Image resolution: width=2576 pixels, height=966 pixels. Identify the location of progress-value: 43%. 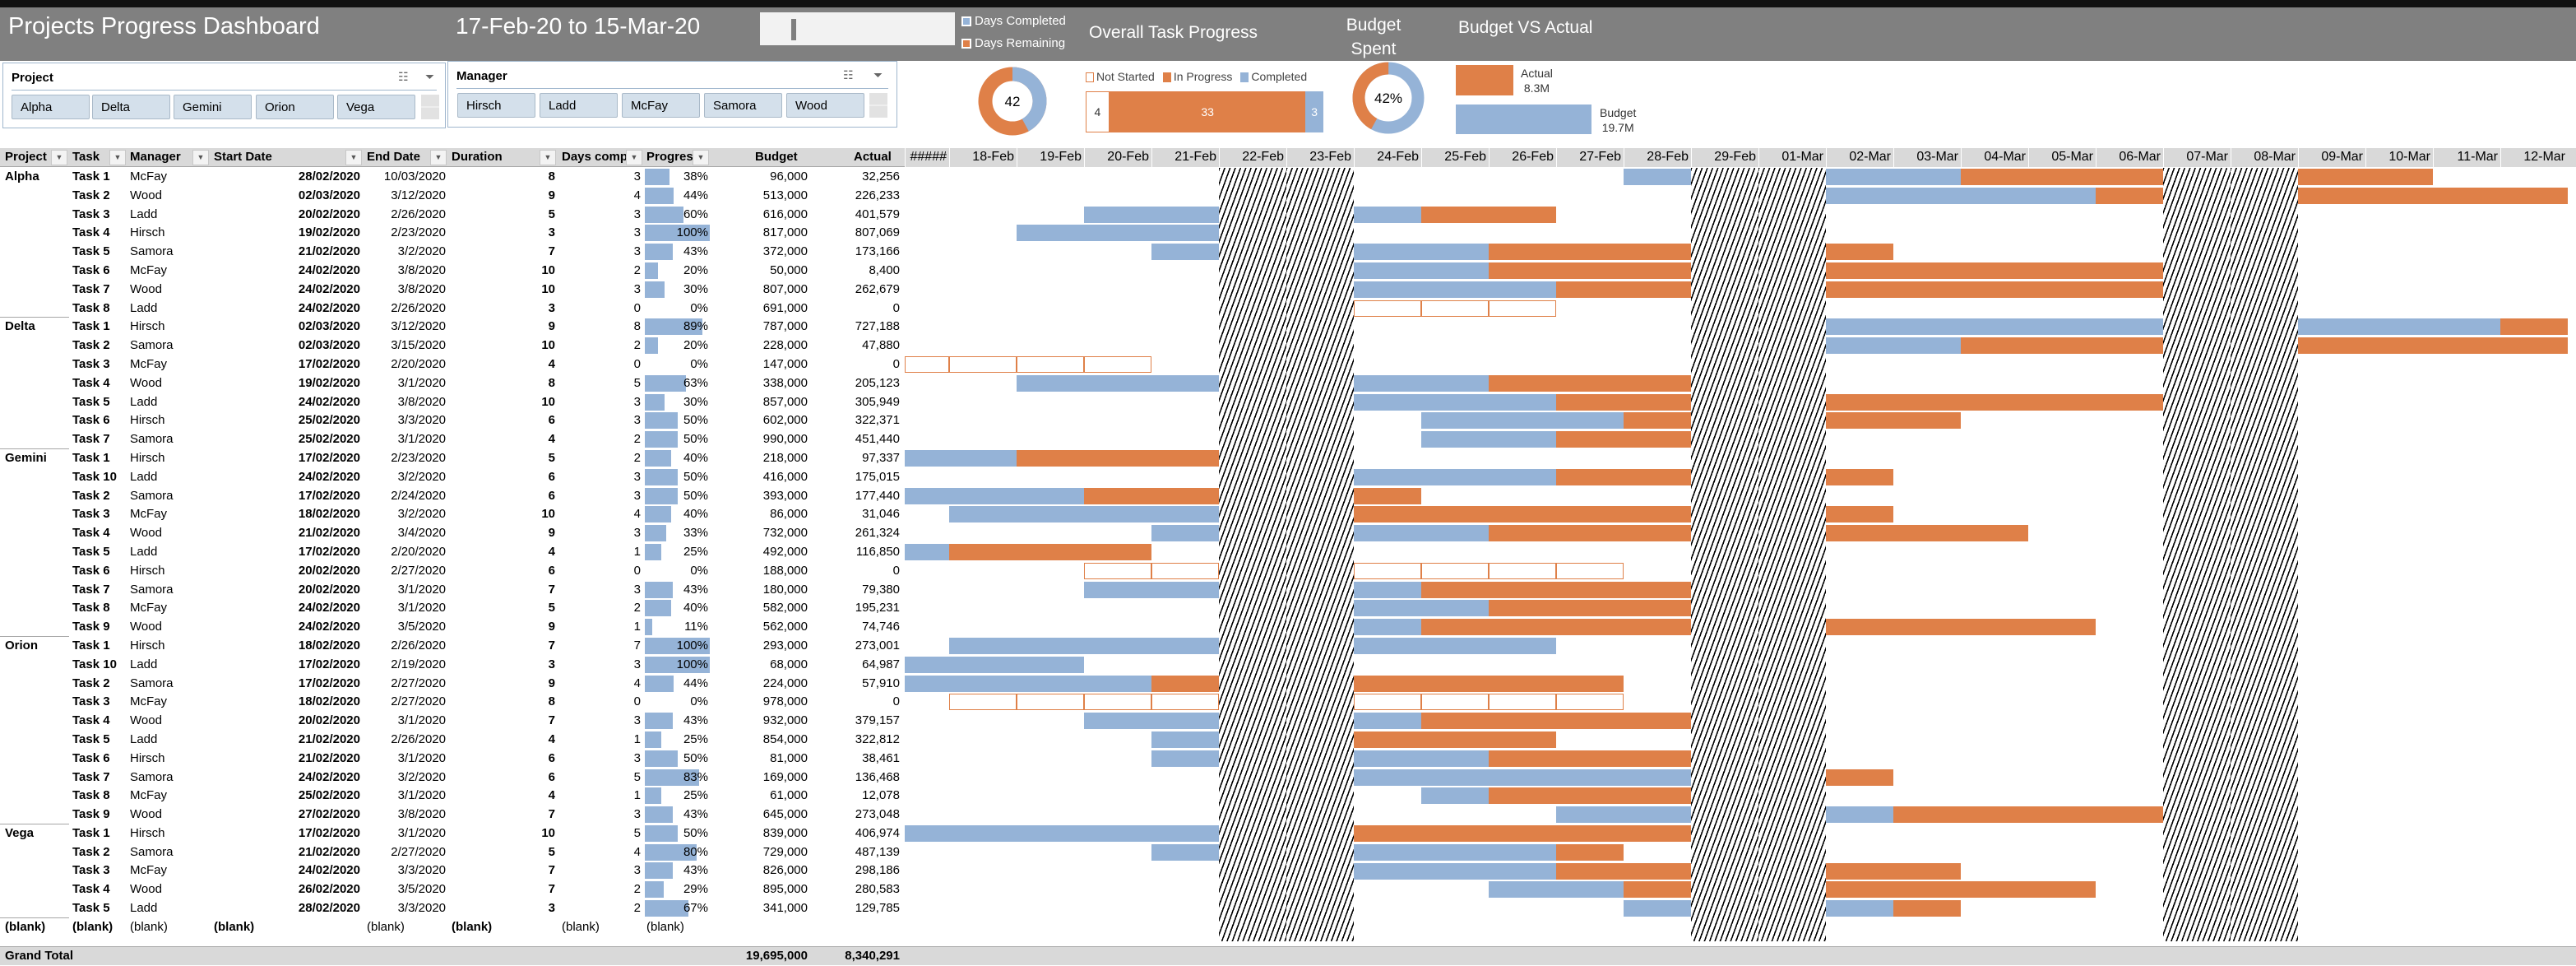
(696, 870).